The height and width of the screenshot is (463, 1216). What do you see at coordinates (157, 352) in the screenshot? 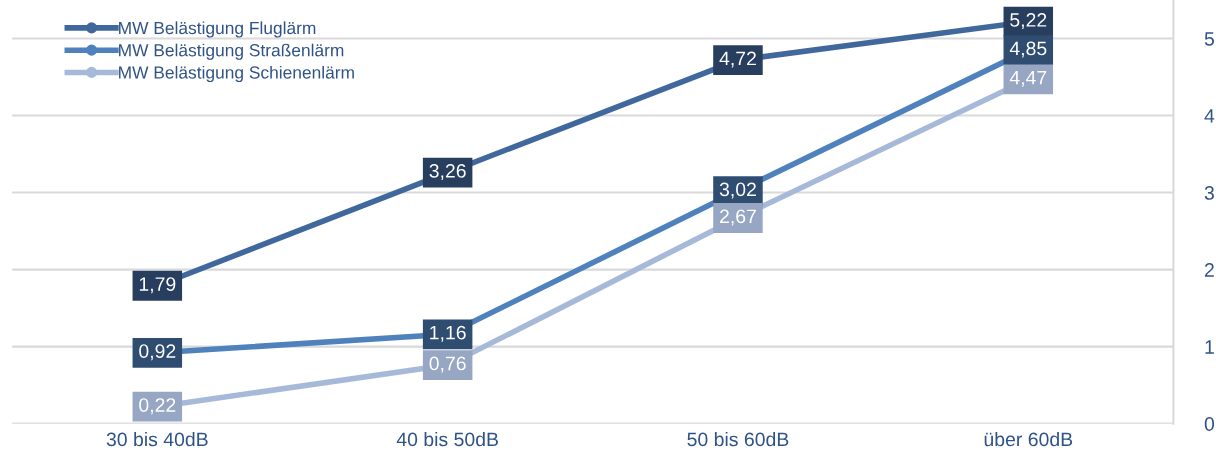
I see `data-label: 0,92` at bounding box center [157, 352].